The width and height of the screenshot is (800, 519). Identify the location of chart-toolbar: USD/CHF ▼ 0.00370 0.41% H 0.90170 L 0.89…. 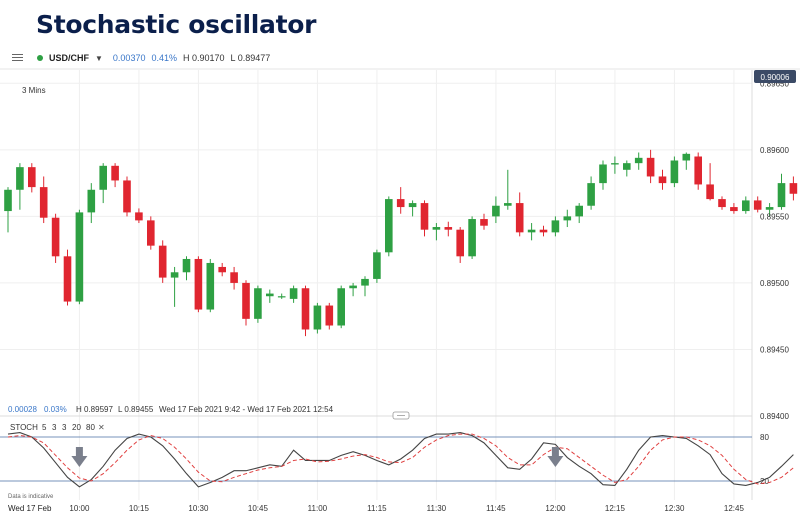
(400, 58).